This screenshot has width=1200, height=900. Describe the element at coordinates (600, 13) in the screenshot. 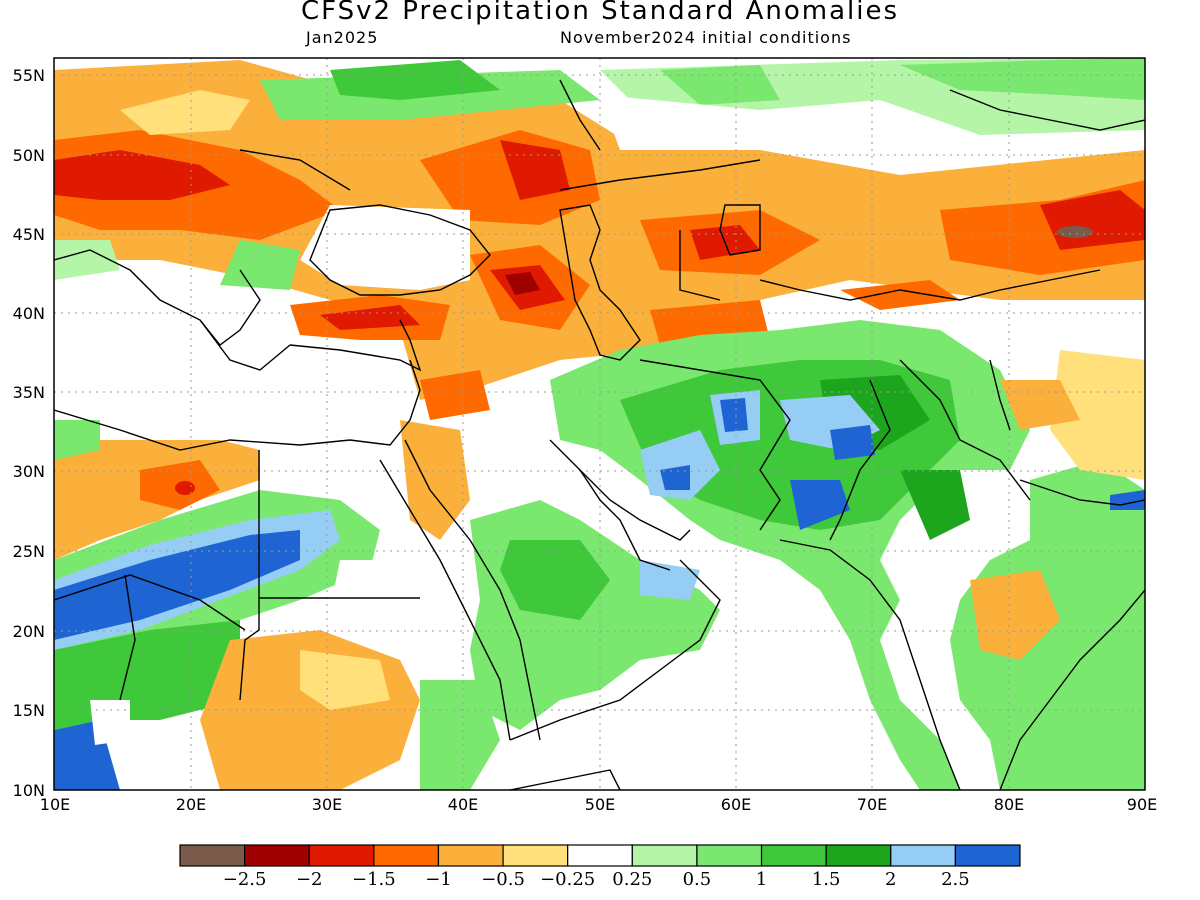

I see `map-title: CFSv2 Precipitation Standard Anomalies` at that location.